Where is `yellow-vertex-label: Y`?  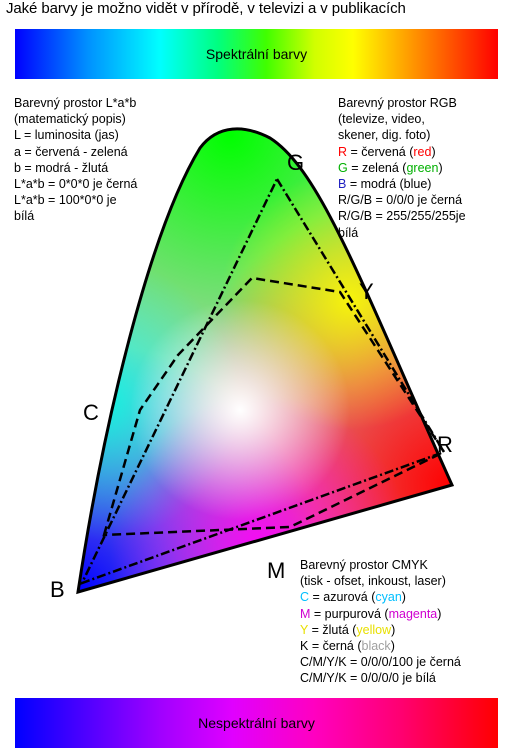
yellow-vertex-label: Y is located at coordinates (366, 291).